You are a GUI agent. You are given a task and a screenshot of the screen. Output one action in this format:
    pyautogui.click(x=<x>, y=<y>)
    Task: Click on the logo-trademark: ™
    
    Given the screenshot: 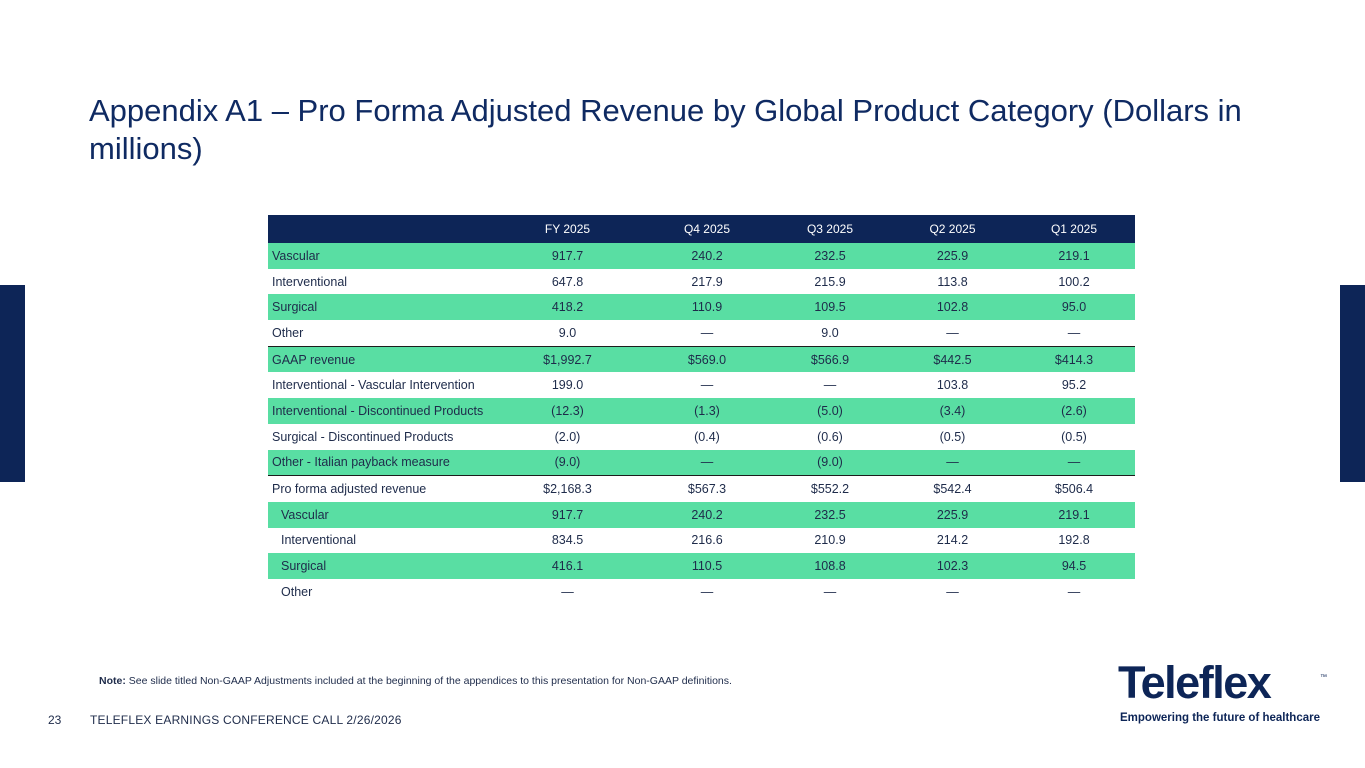 What is the action you would take?
    pyautogui.click(x=1323, y=677)
    